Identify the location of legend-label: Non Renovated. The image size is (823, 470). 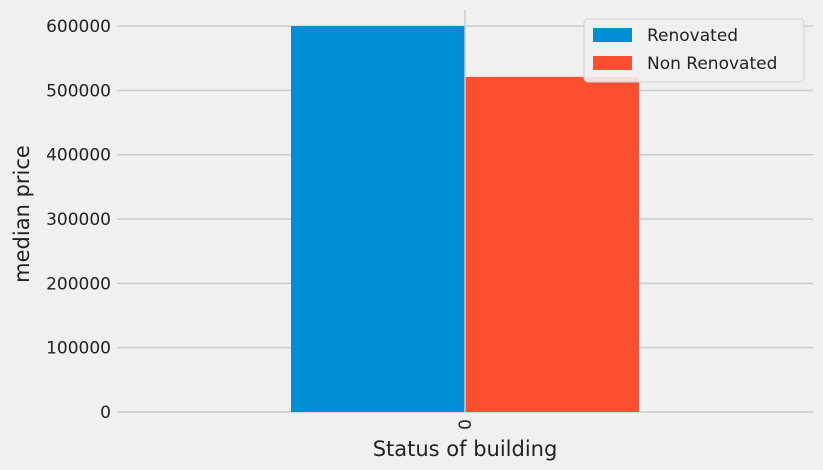
(712, 64).